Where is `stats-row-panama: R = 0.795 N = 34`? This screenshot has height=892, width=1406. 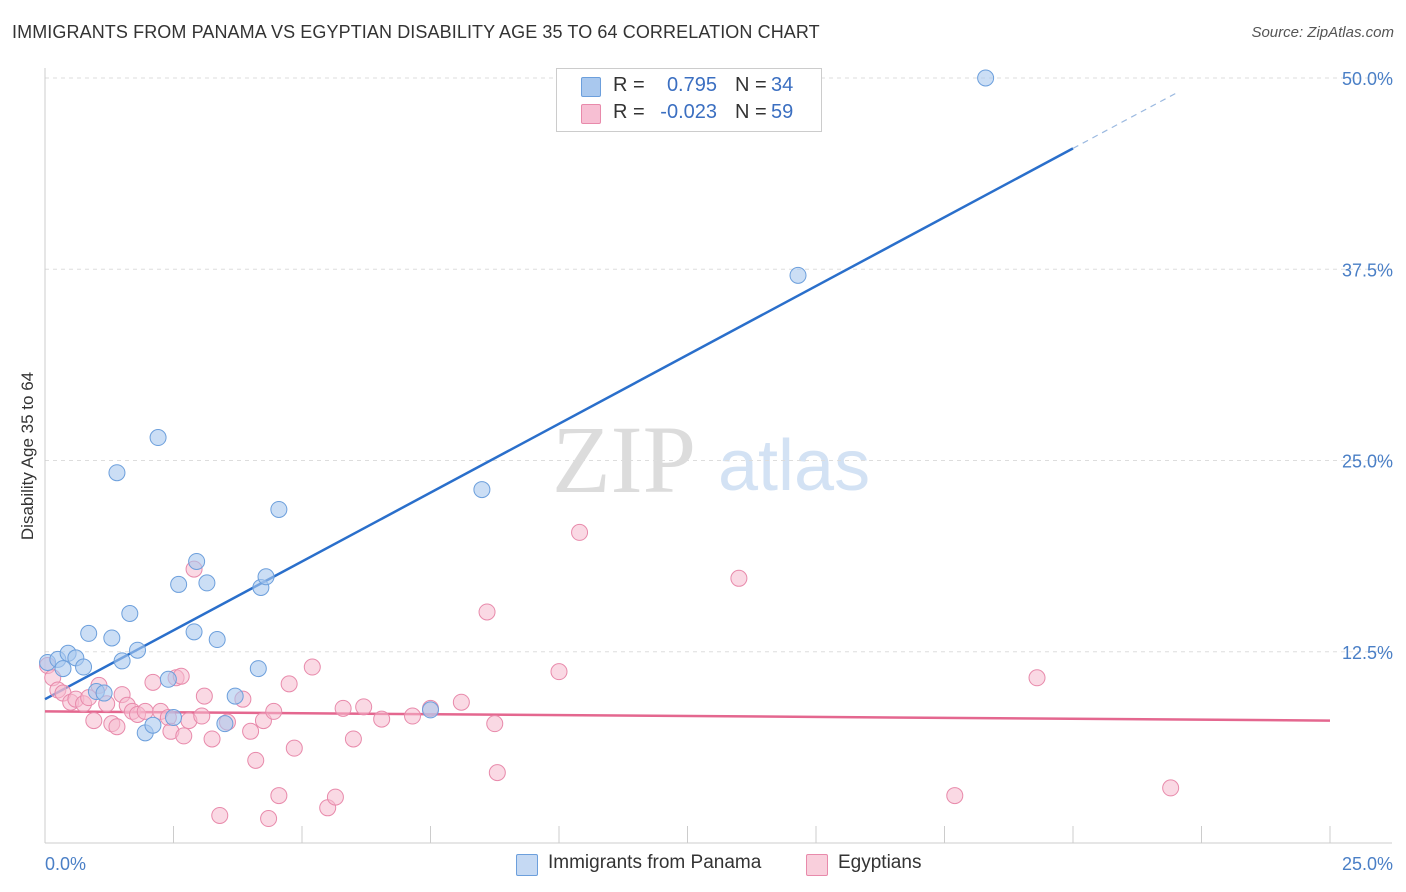
stats-row-panama: R = 0.795 N = 34 is located at coordinates (689, 87).